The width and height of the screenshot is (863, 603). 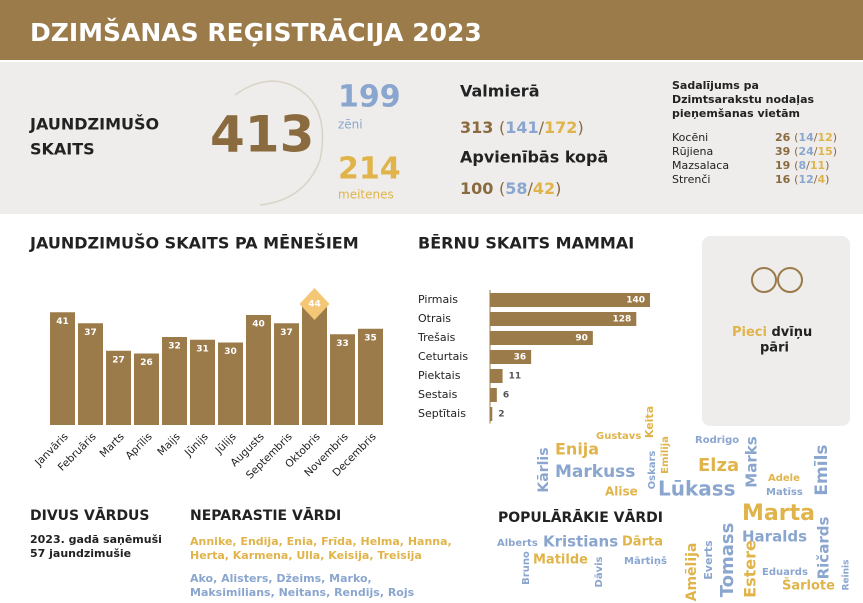 I want to click on value-label: 32, so click(x=174, y=347).